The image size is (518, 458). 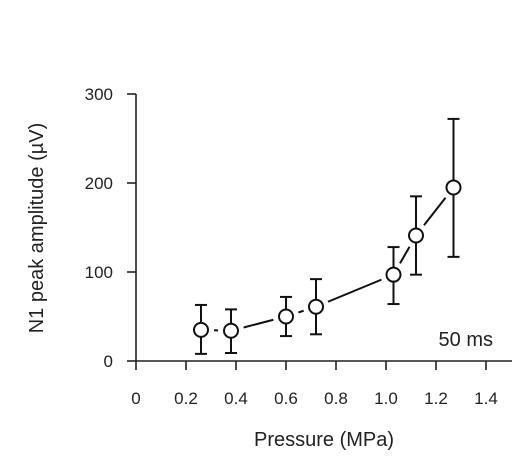 I want to click on x-axis: 0 0.2 0.4 0.6 0.8 1.0 1.2 1.4, so click(x=321, y=384).